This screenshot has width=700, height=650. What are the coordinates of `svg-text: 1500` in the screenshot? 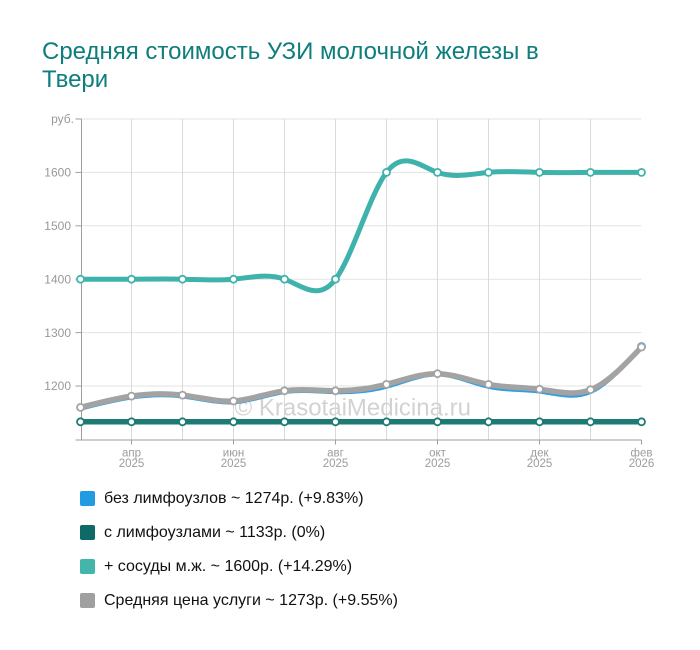 It's located at (57, 226).